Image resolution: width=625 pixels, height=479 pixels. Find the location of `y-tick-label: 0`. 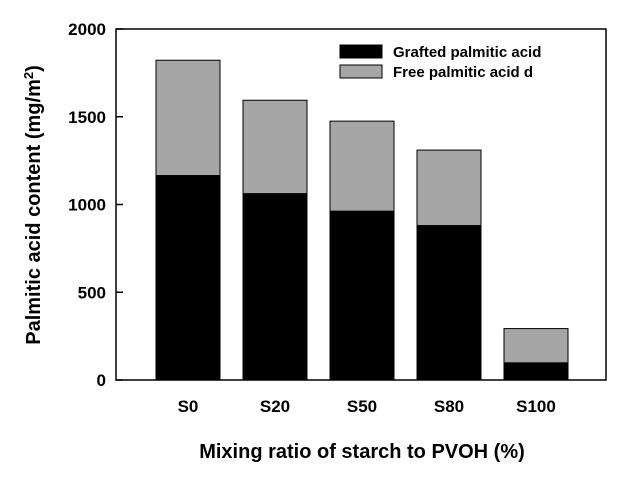

y-tick-label: 0 is located at coordinates (101, 380).